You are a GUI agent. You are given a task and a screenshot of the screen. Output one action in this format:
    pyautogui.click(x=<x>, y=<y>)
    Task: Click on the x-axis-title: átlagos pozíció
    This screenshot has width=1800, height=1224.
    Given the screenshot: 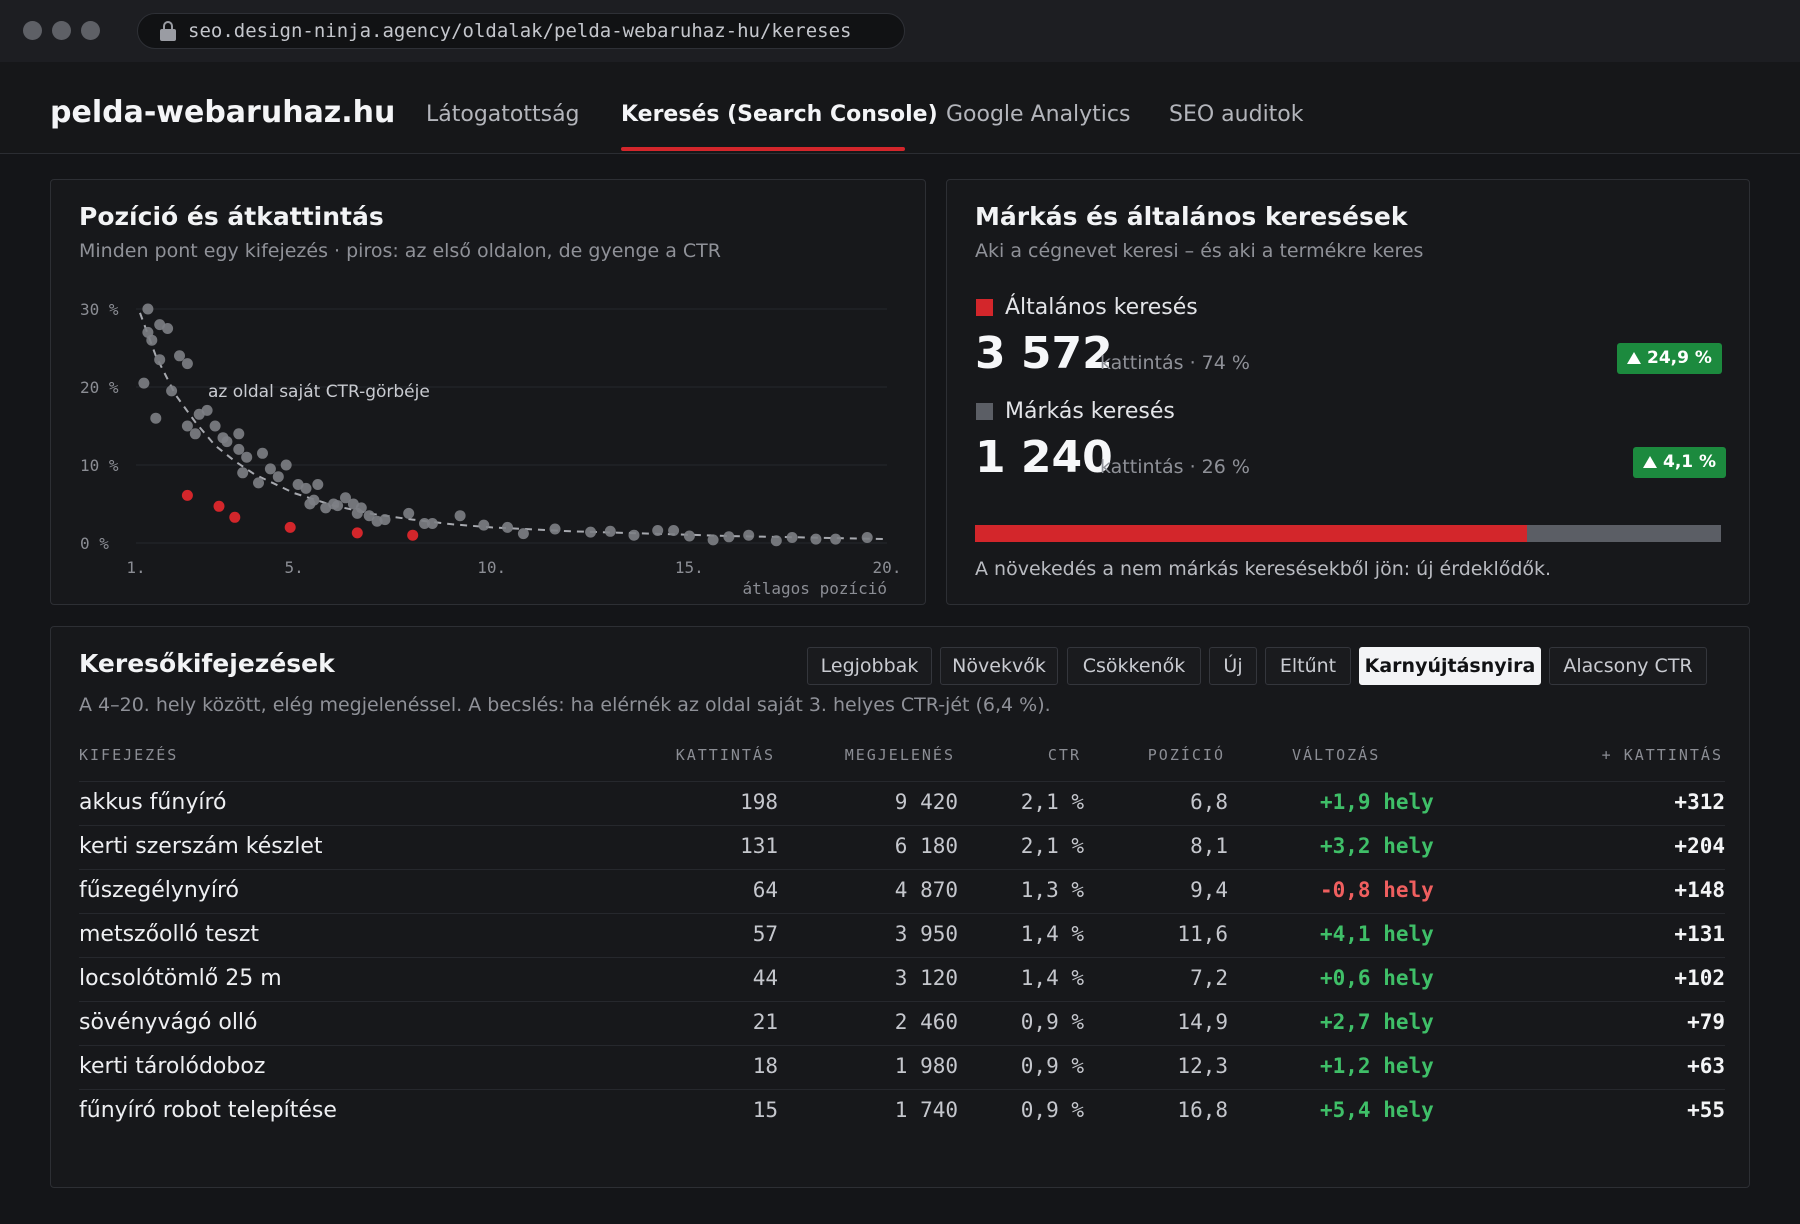 What is the action you would take?
    pyautogui.click(x=815, y=588)
    